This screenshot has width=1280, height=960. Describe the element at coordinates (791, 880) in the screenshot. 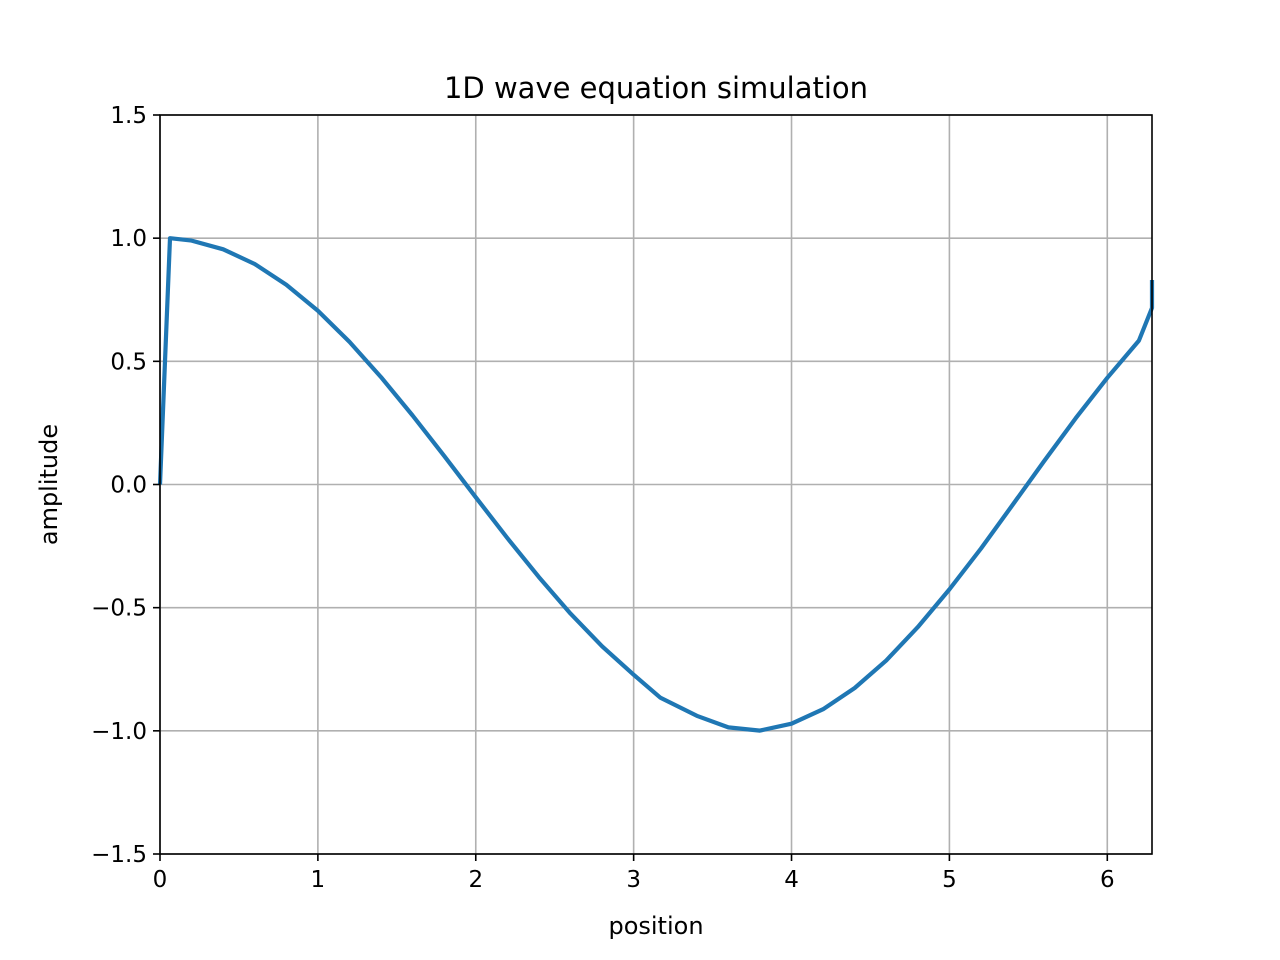

I see `x-tick-label: 4` at that location.